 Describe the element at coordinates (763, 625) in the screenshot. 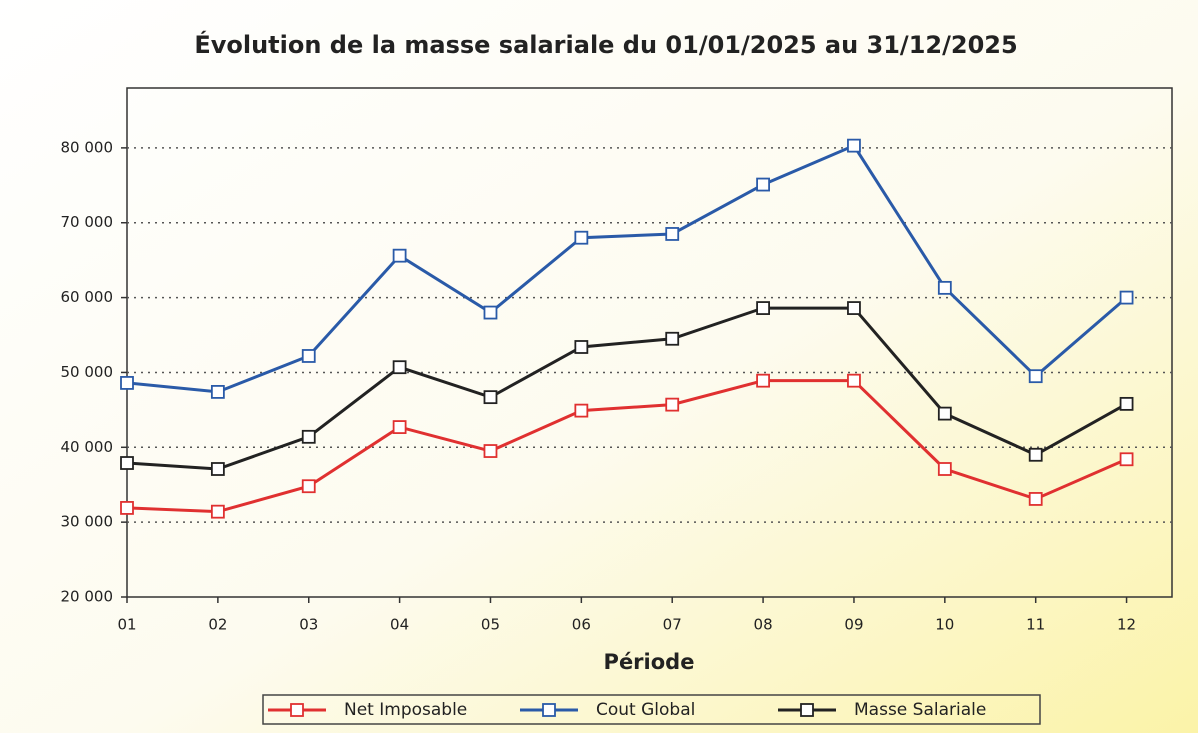

I see `x-tick-label: 08` at that location.